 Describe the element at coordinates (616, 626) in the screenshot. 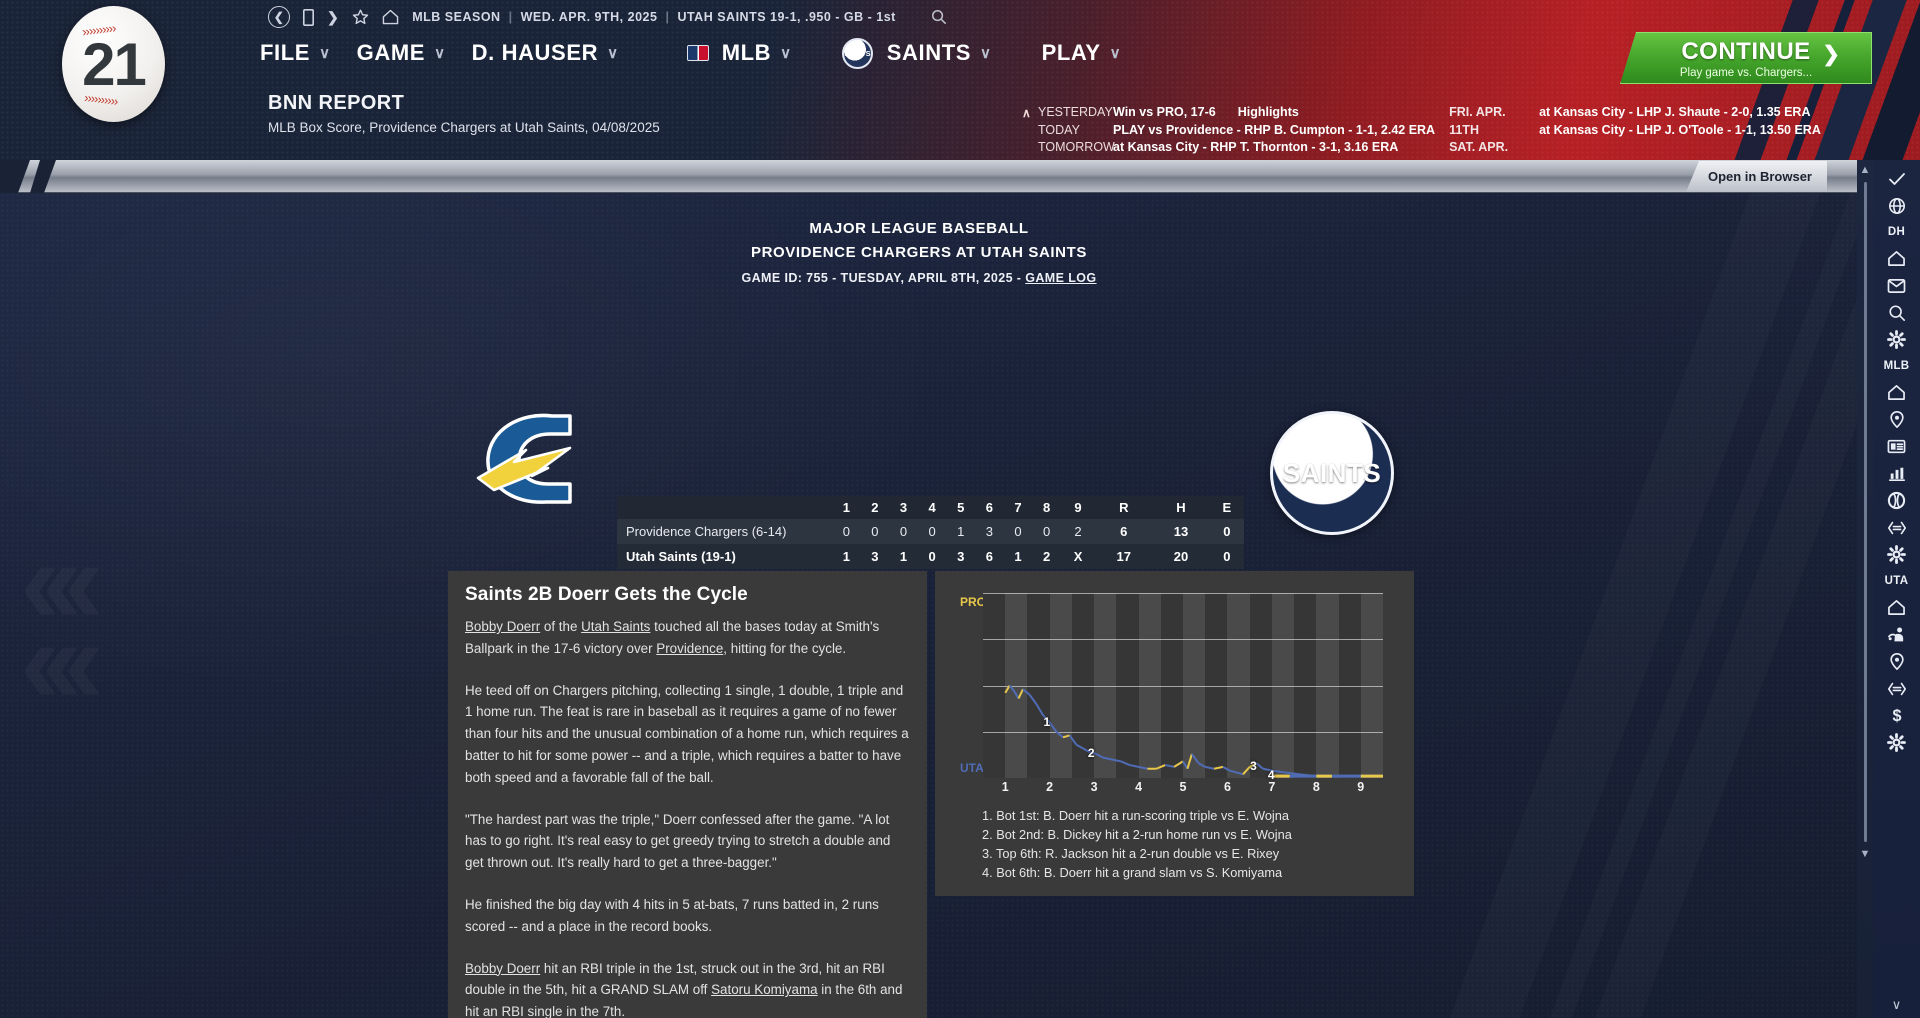

I see `team-link-saints: Utah Saints` at that location.